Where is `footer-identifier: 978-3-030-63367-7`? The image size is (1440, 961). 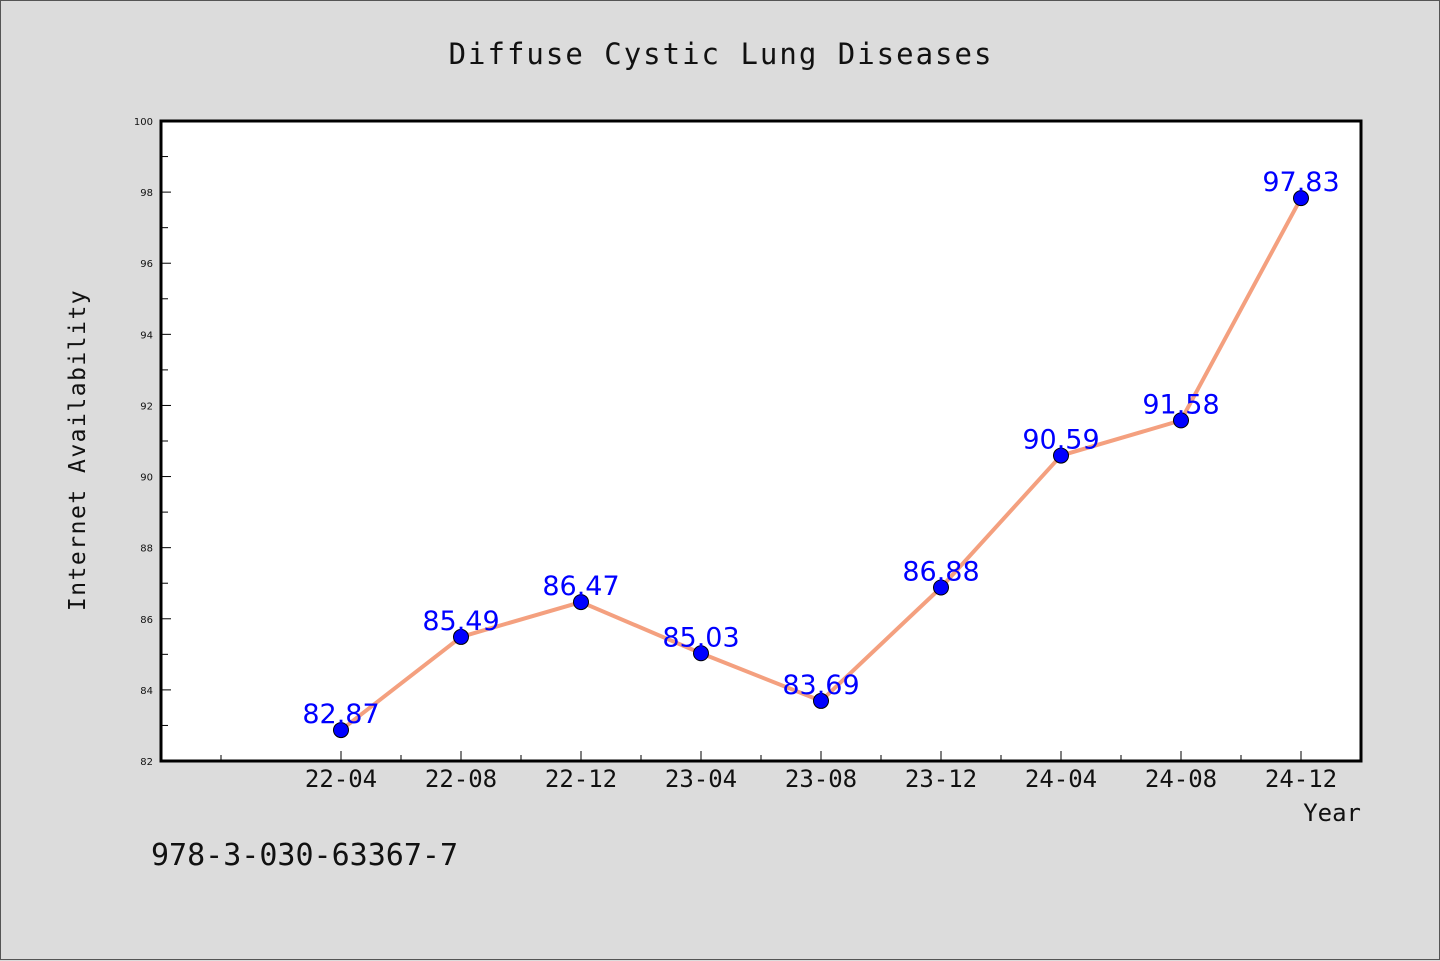
footer-identifier: 978-3-030-63367-7 is located at coordinates (304, 855).